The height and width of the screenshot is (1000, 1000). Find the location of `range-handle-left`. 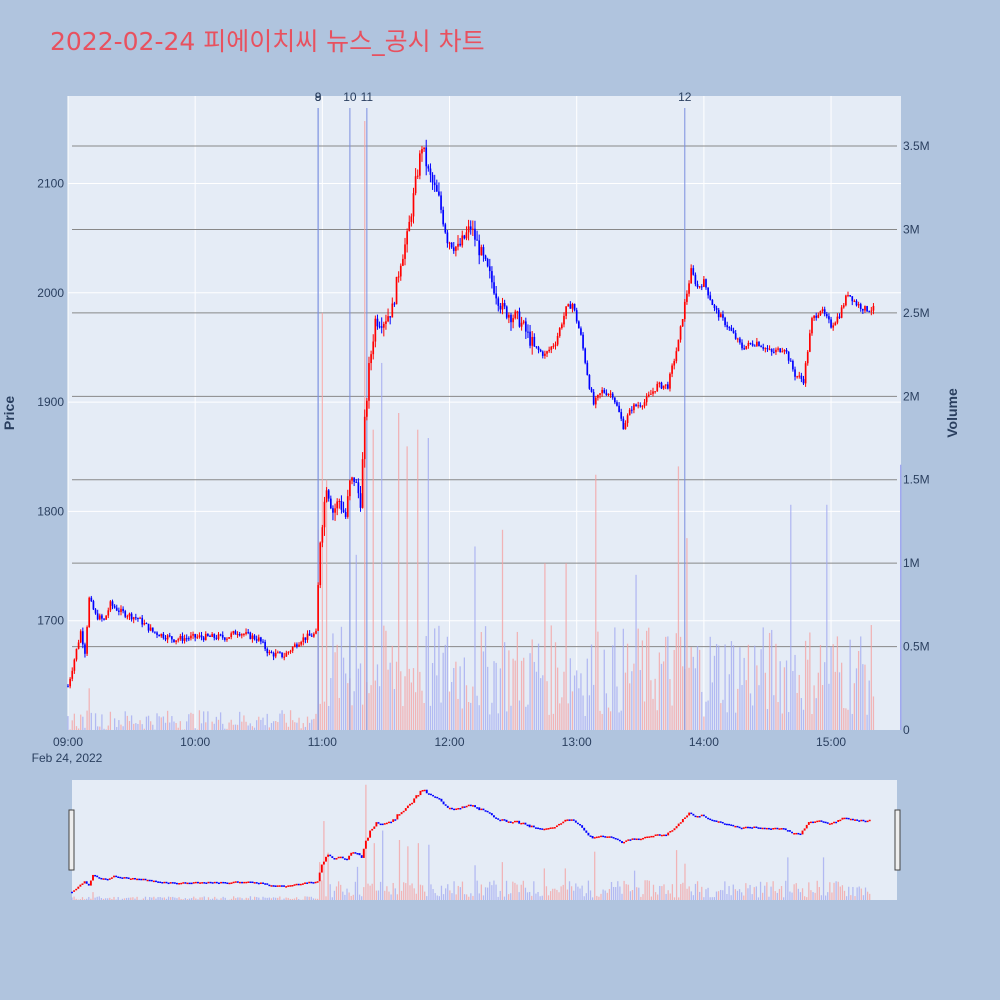

range-handle-left is located at coordinates (71, 840).